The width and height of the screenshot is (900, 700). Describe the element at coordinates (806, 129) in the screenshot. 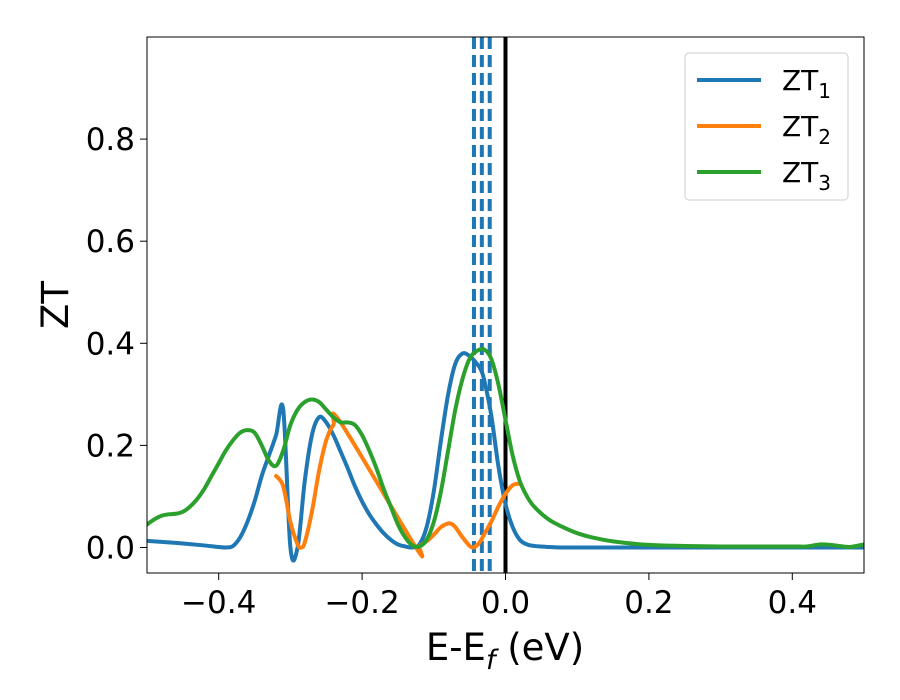

I see `legend-label-zt2: ZT2` at that location.